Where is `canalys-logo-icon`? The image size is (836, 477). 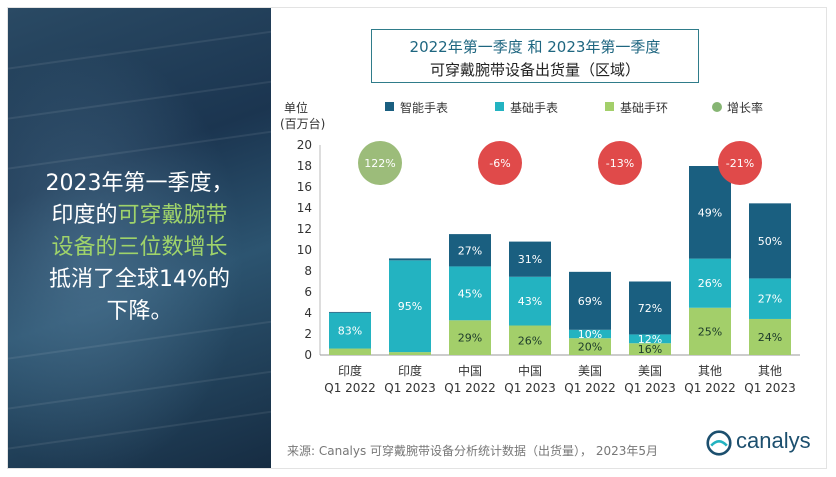
canalys-logo-icon is located at coordinates (719, 443).